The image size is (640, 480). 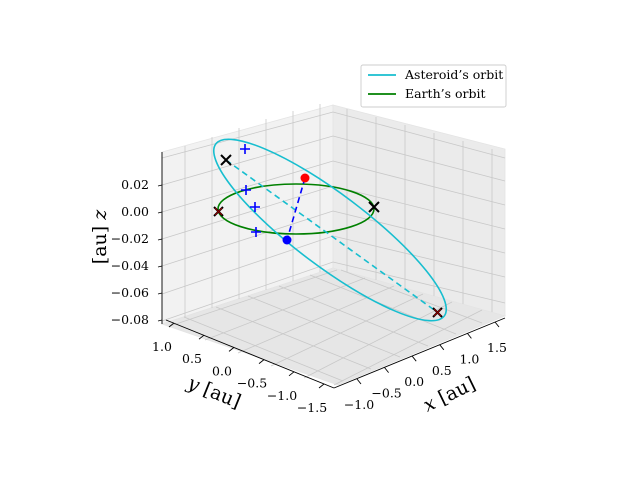 I want to click on z-tick-label: 0.00, so click(x=135, y=211).